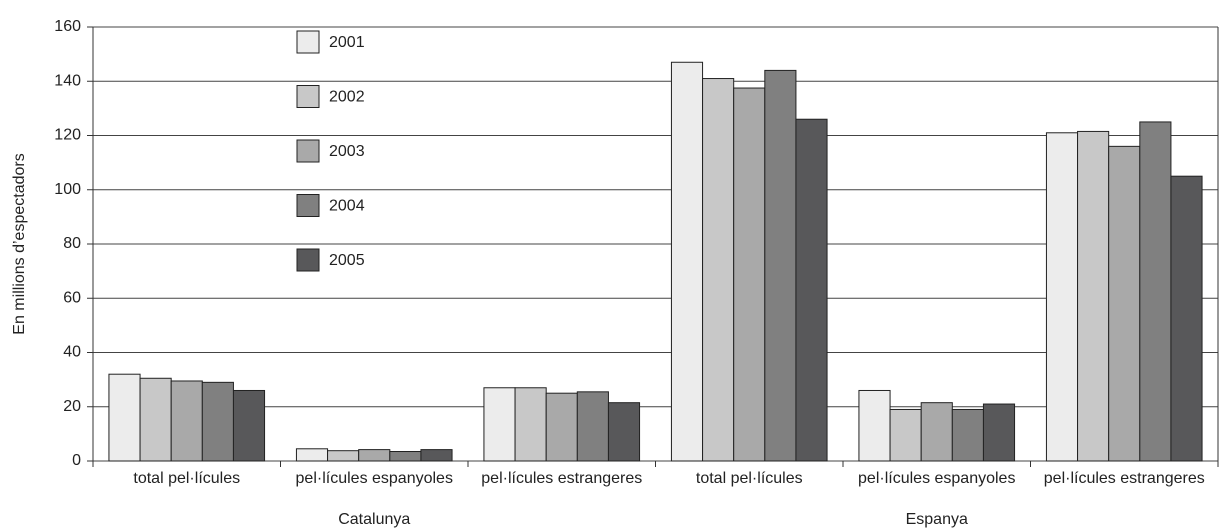  Describe the element at coordinates (347, 206) in the screenshot. I see `legend-label: 2004` at that location.